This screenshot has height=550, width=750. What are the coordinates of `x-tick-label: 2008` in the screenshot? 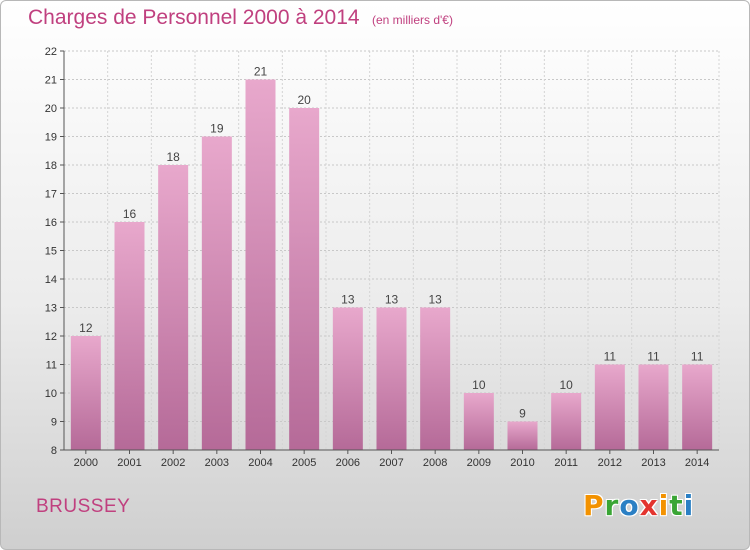 It's located at (435, 463).